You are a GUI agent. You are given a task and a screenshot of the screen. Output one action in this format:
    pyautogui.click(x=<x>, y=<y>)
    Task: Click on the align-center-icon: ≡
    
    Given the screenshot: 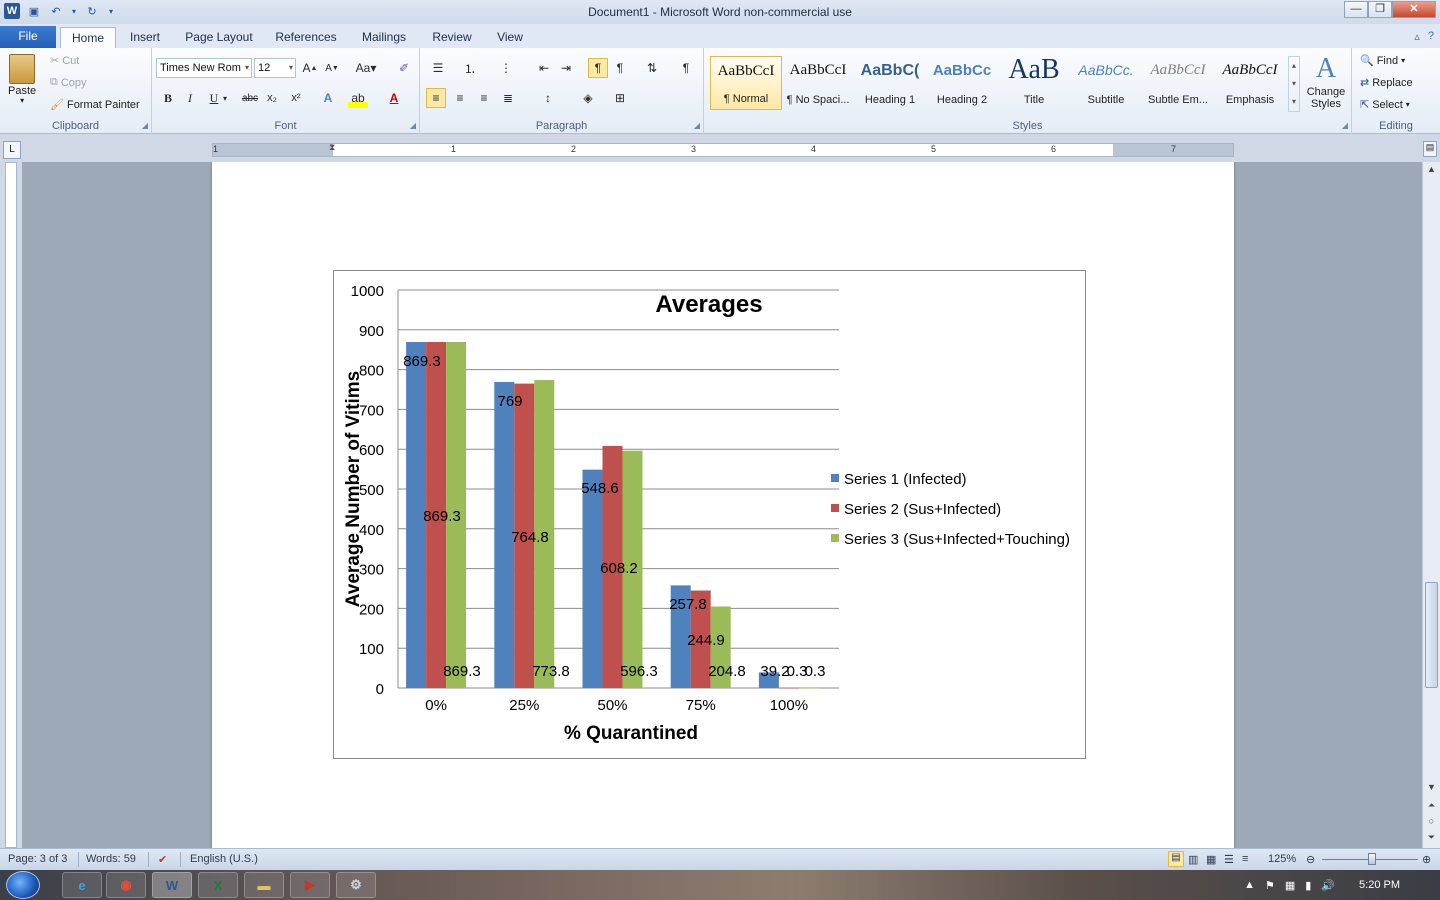 What is the action you would take?
    pyautogui.click(x=460, y=98)
    